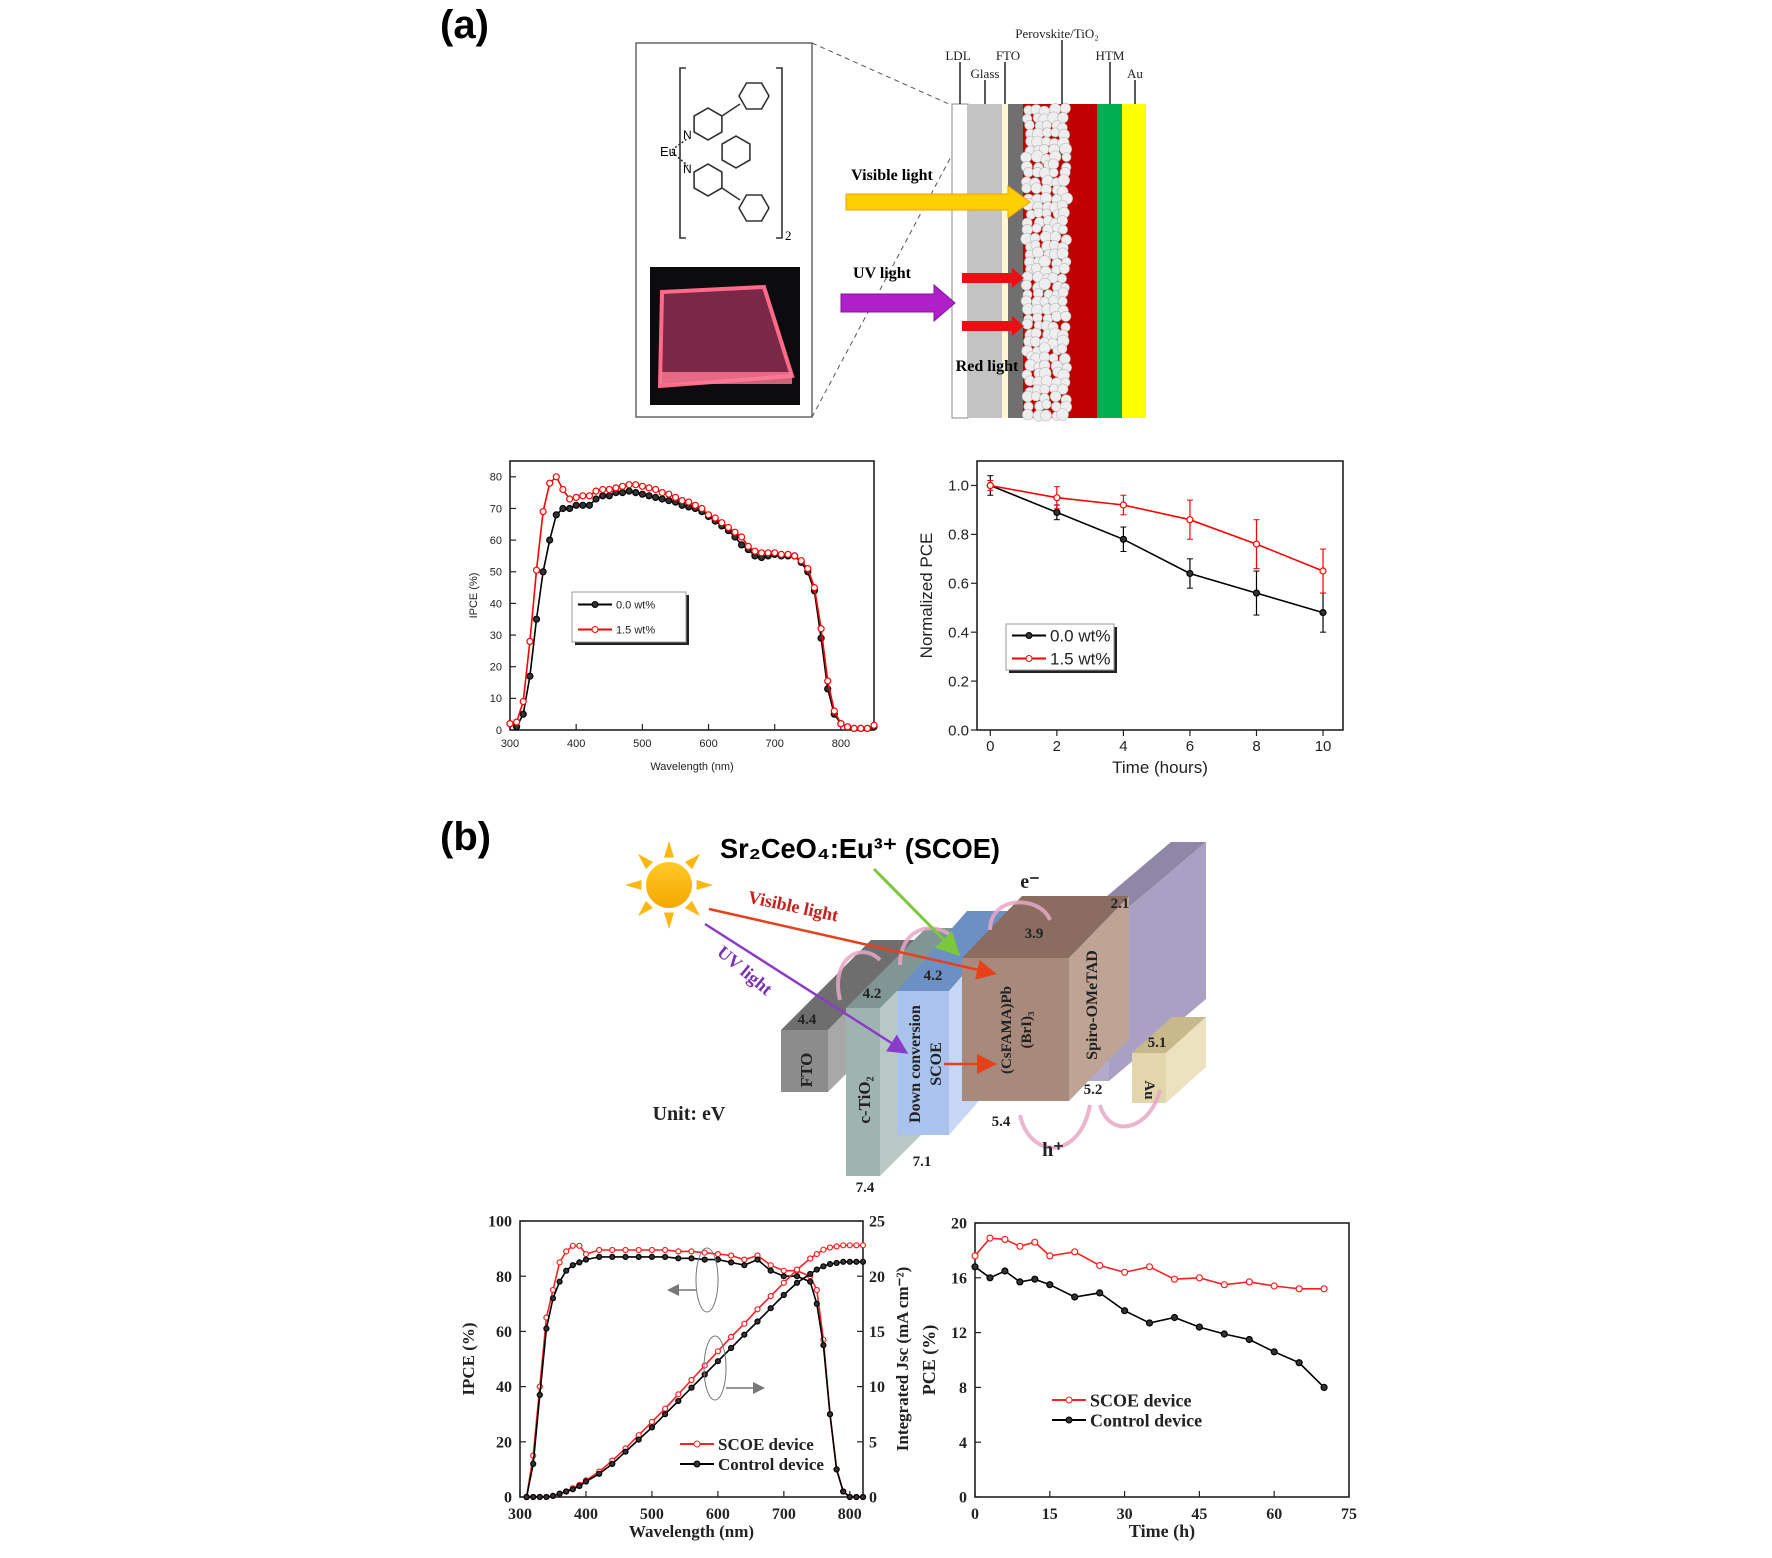  What do you see at coordinates (595, 629) in the screenshot?
I see `legend-marker` at bounding box center [595, 629].